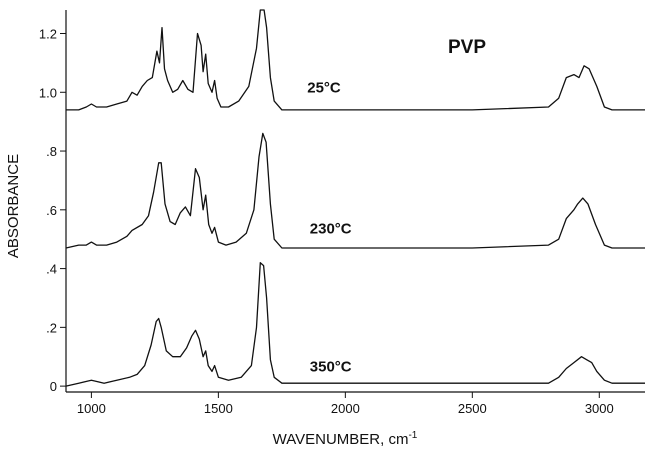 This screenshot has height=449, width=647. Describe the element at coordinates (51, 327) in the screenshot. I see `y-tick-label: .2` at that location.